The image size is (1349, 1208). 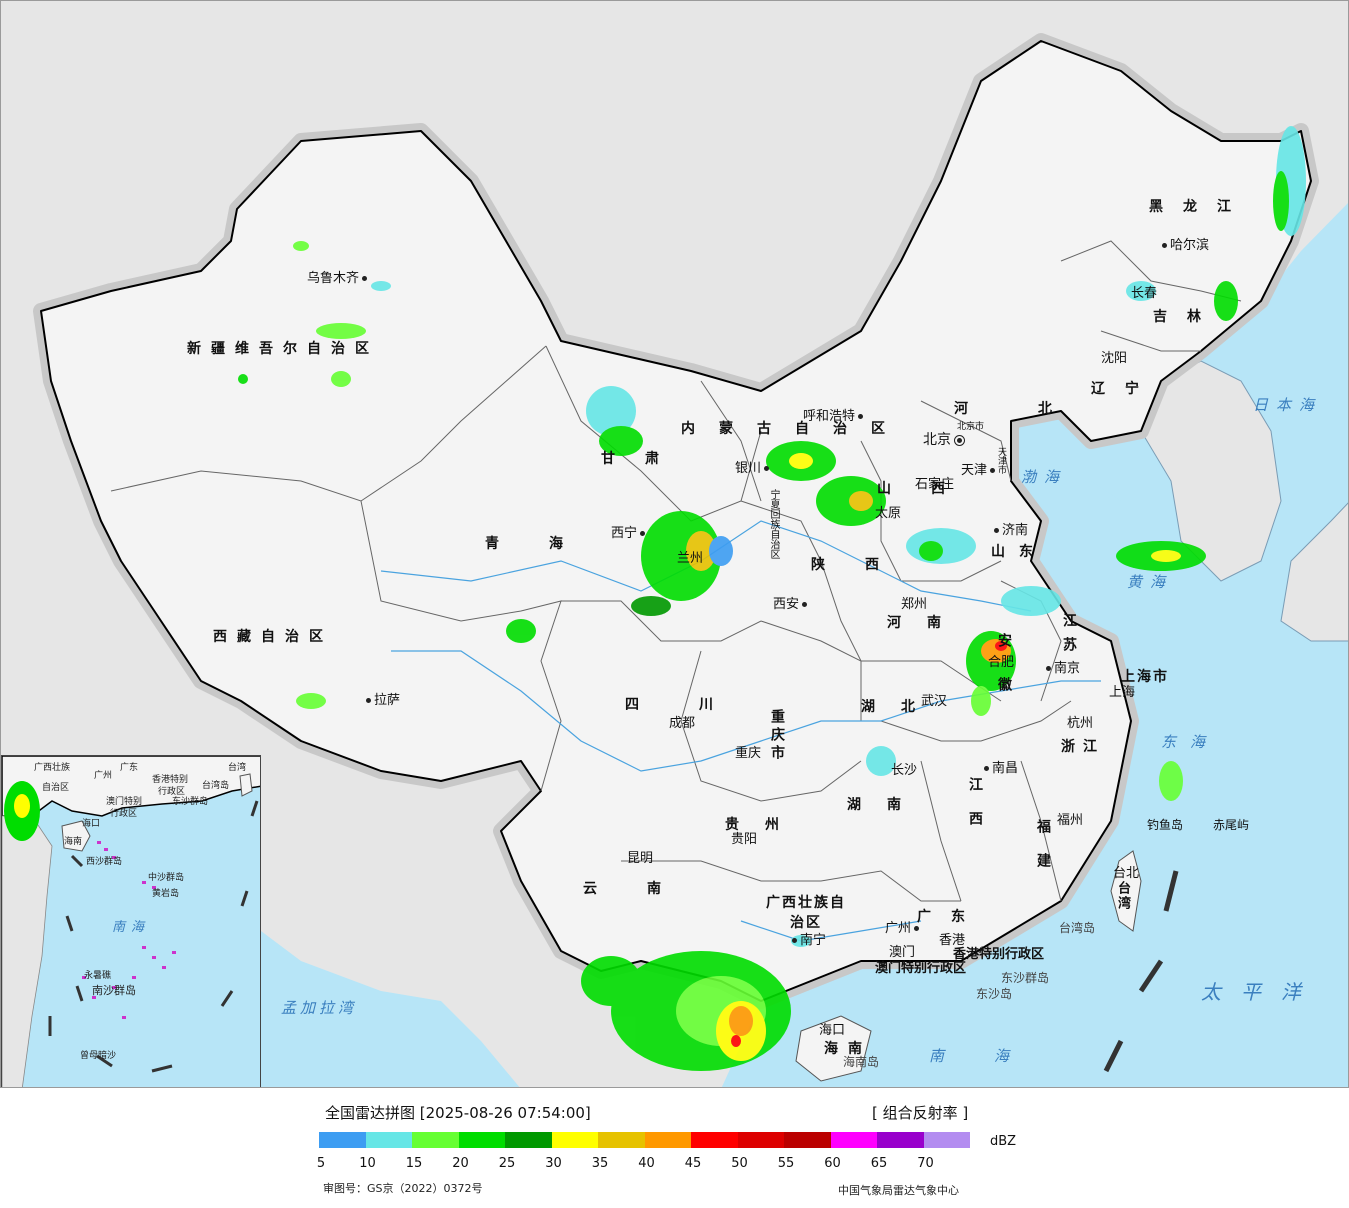 I want to click on sea-label: 渤海, so click(x=1044, y=477).